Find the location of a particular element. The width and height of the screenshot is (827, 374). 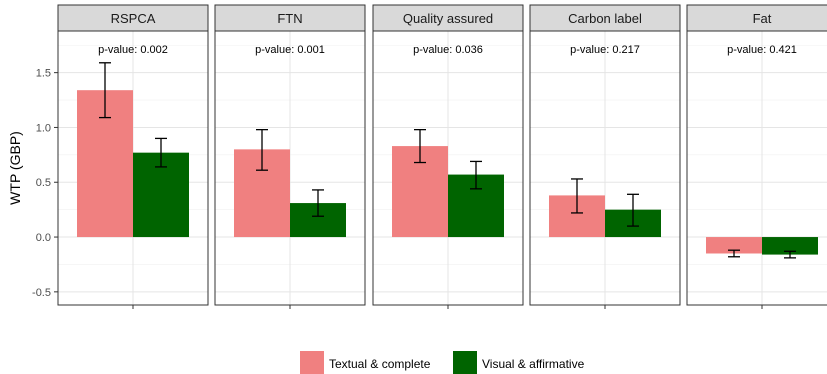

bar-textual-complete is located at coordinates (734, 245).